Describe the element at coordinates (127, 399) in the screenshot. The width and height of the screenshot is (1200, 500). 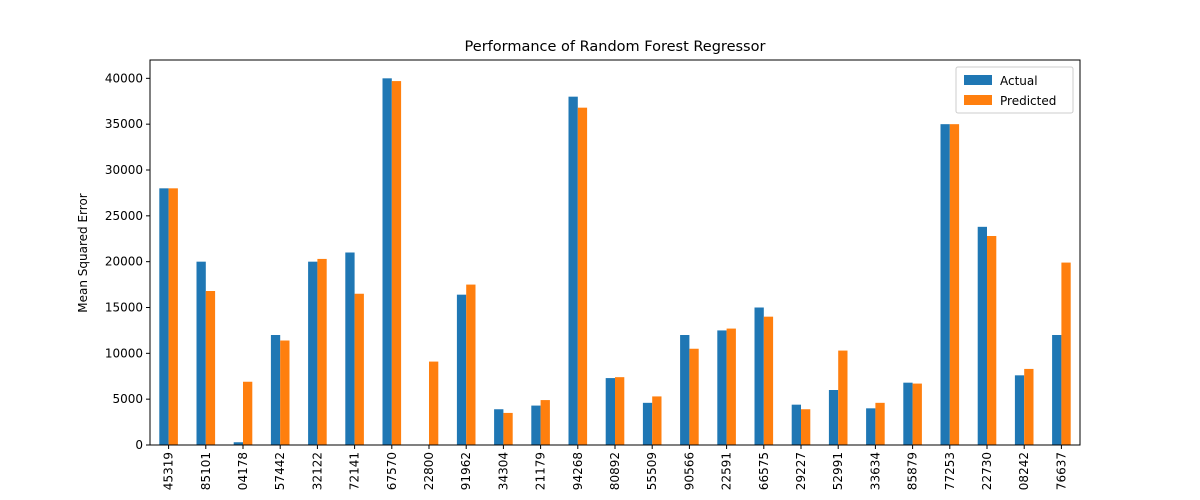
I see `y-tick-label: 5000` at that location.